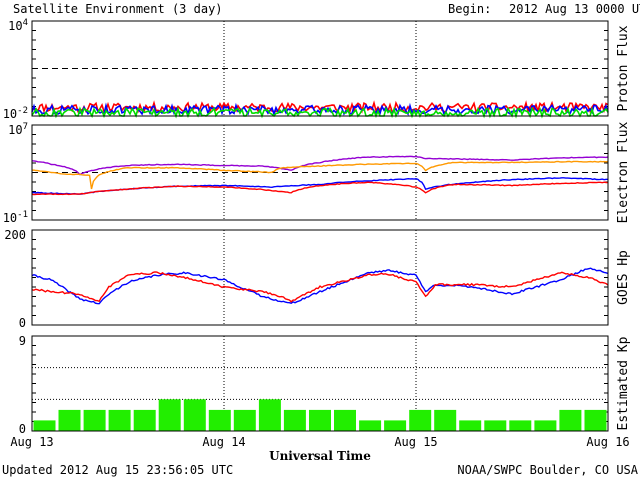 This screenshot has height=480, width=640. What do you see at coordinates (223, 442) in the screenshot?
I see `x-tick-label: Aug 14` at bounding box center [223, 442].